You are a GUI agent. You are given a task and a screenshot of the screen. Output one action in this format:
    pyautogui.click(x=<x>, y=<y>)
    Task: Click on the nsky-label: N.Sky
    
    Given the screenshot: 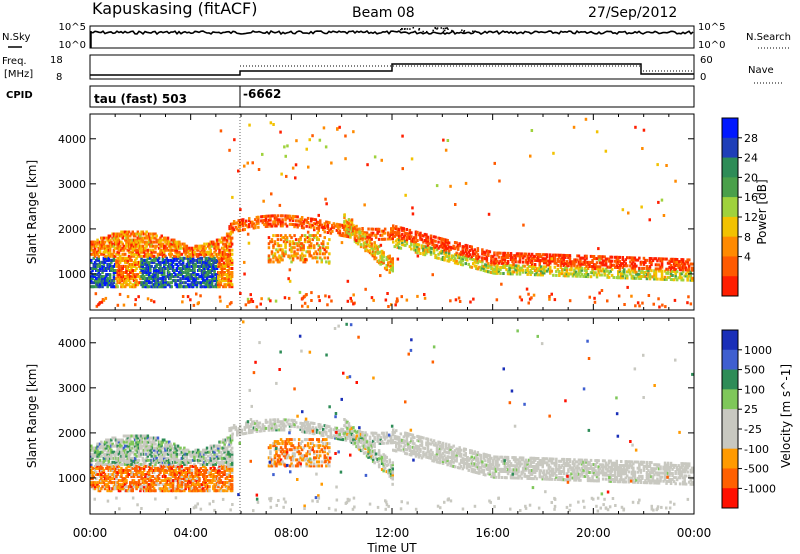 What is the action you would take?
    pyautogui.click(x=16, y=37)
    